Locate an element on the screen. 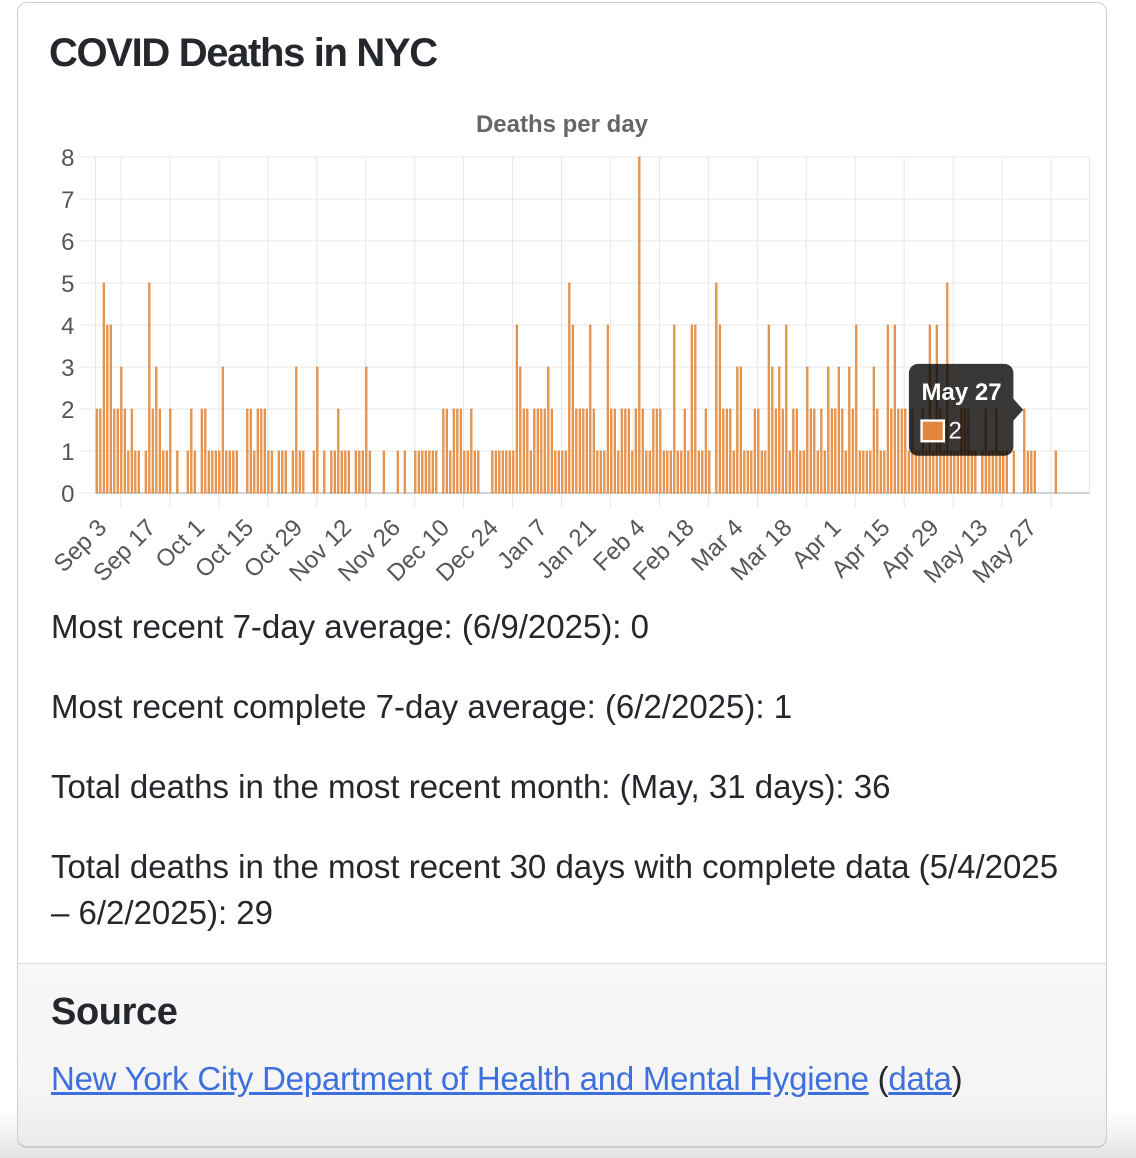  svg-text: Deaths per day is located at coordinates (562, 124).